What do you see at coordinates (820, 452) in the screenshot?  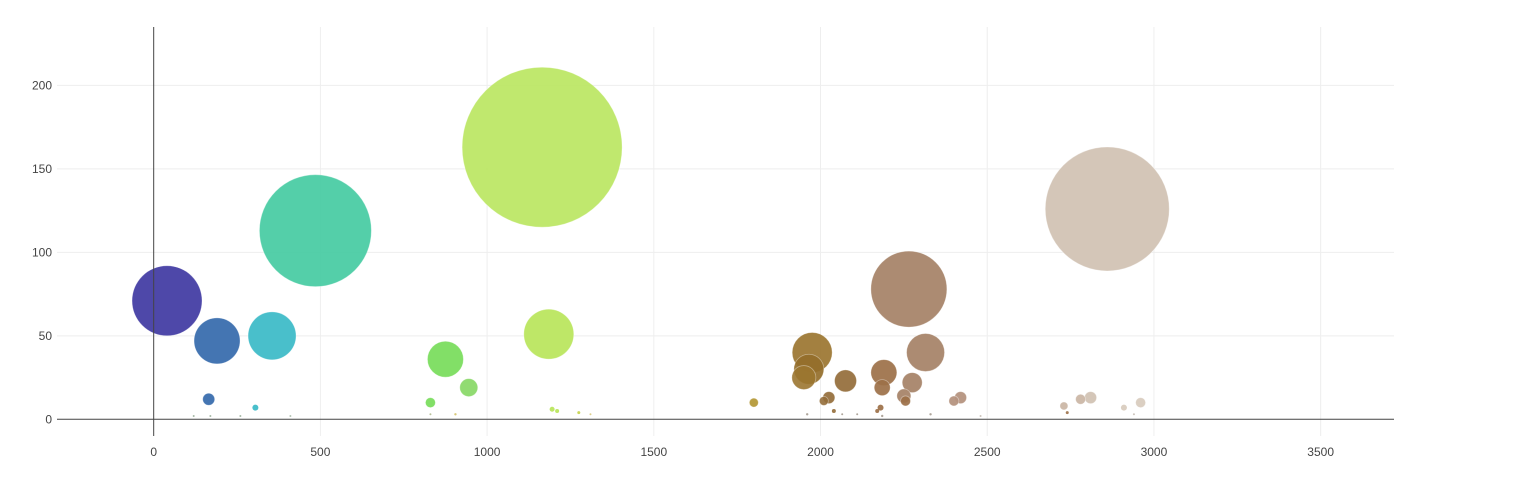 I see `x-tick-label: 2000` at bounding box center [820, 452].